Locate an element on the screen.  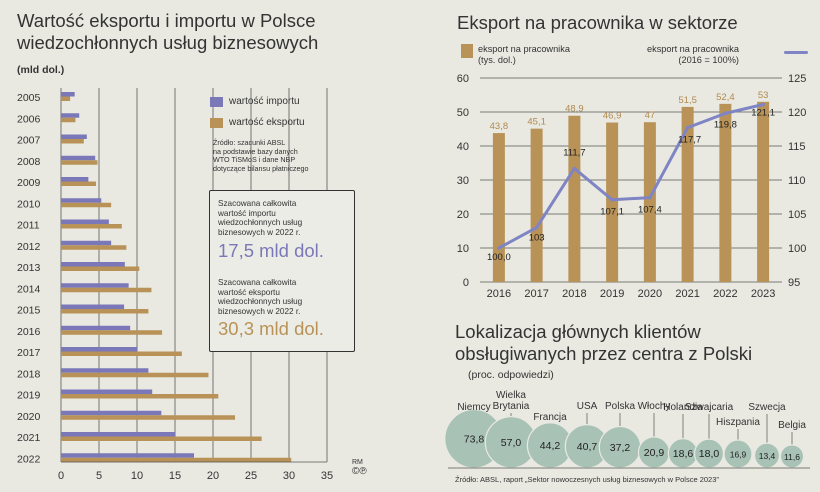
x-tick-label: 5 is located at coordinates (99, 476).